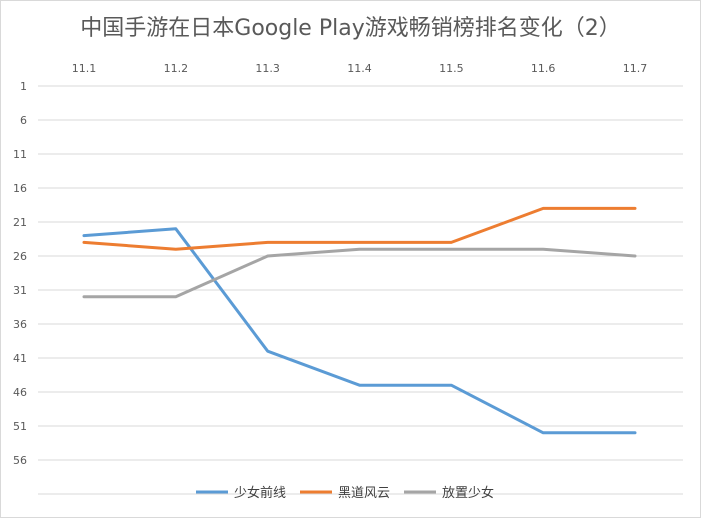 The height and width of the screenshot is (518, 701). Describe the element at coordinates (20, 290) in the screenshot. I see `y-tick-label: 31` at that location.